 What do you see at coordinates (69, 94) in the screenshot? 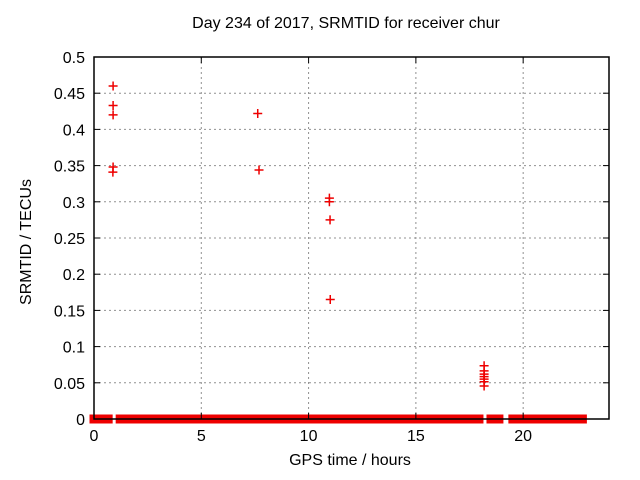
I see `y-tick-label: 0.45` at bounding box center [69, 94].